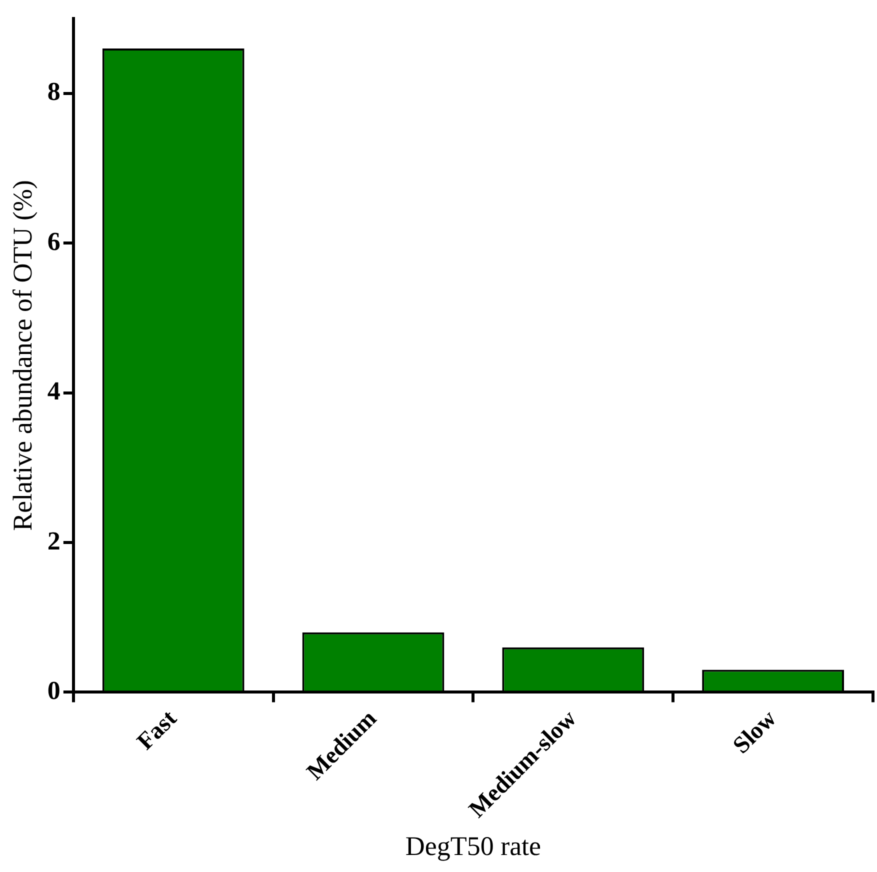  Describe the element at coordinates (53, 690) in the screenshot. I see `y-tick-label: 0` at that location.